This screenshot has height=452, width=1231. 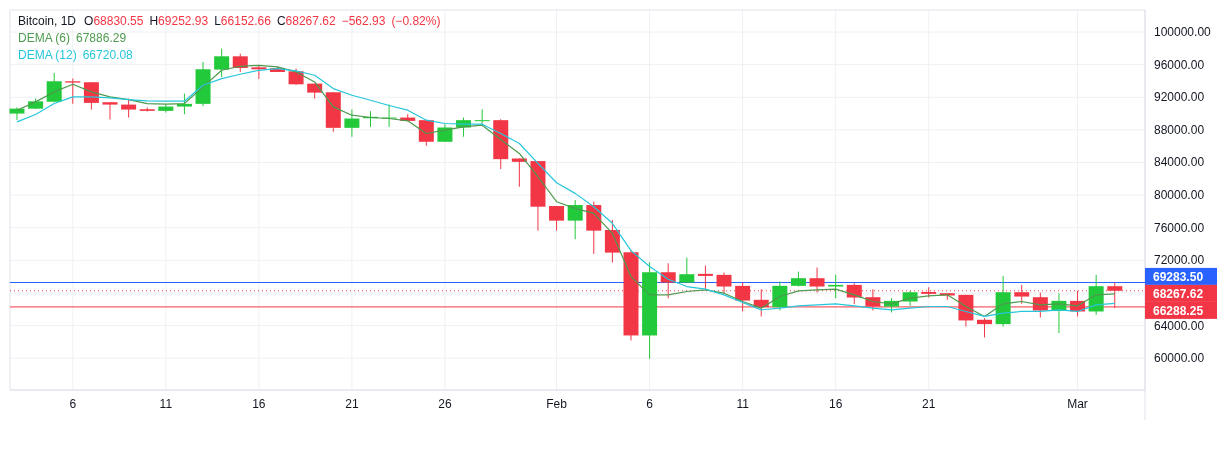 What do you see at coordinates (1179, 227) in the screenshot?
I see `y-tick-label: 76000.00` at bounding box center [1179, 227].